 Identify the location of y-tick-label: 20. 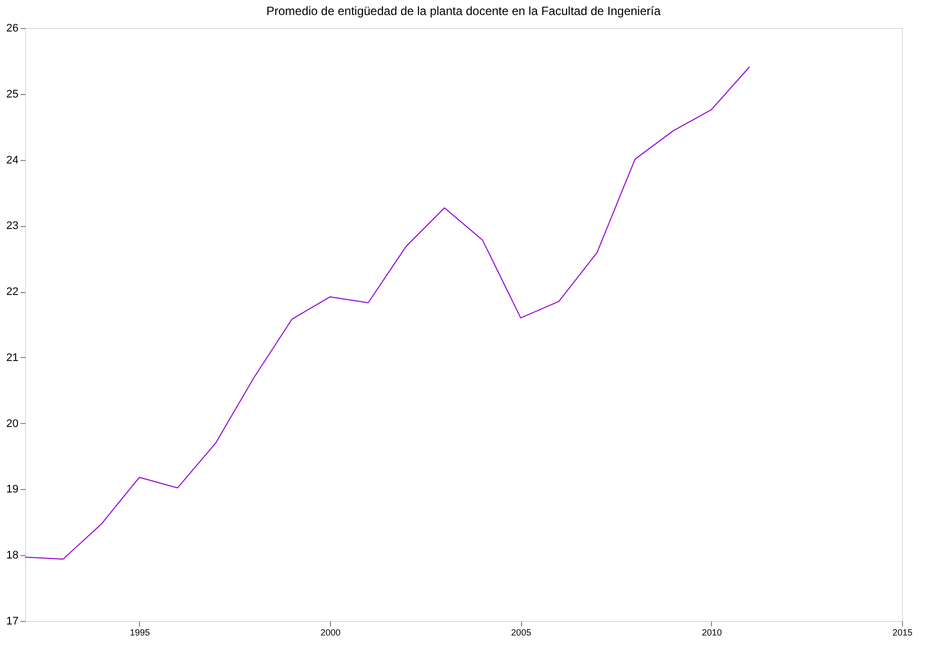
(12, 424).